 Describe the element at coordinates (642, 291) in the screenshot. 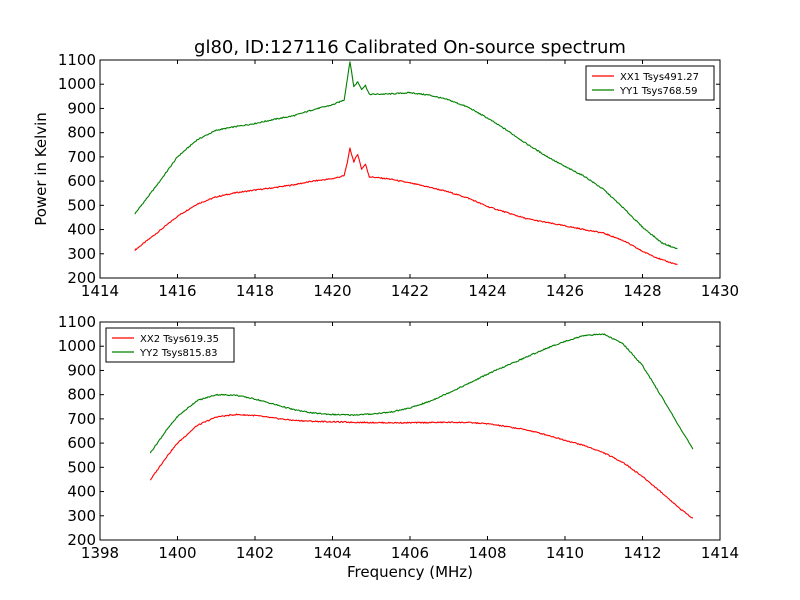

I see `x-tick-label: 1428` at that location.